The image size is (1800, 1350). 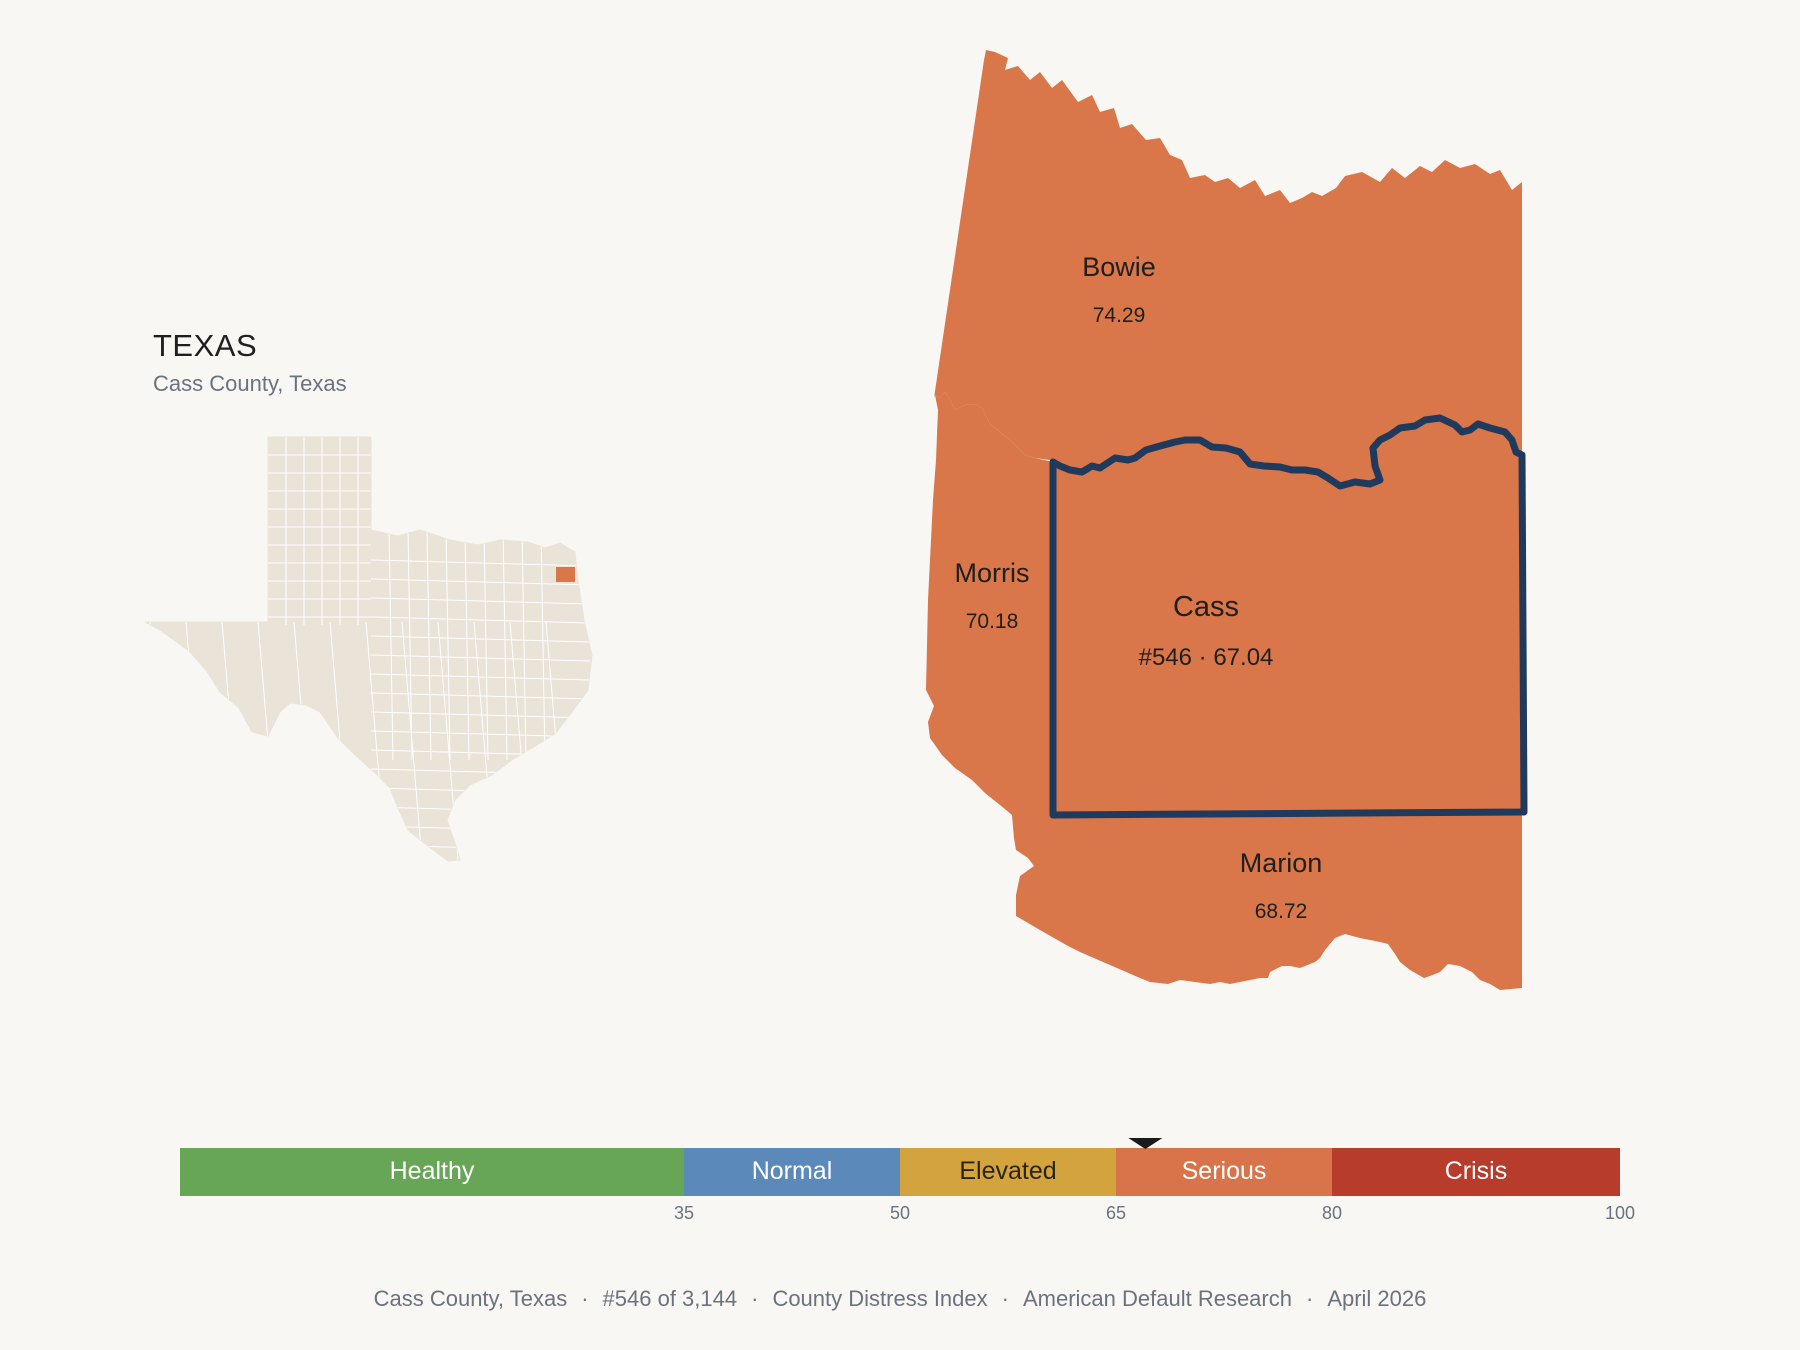 What do you see at coordinates (565, 574) in the screenshot?
I see `cass-county-locator` at bounding box center [565, 574].